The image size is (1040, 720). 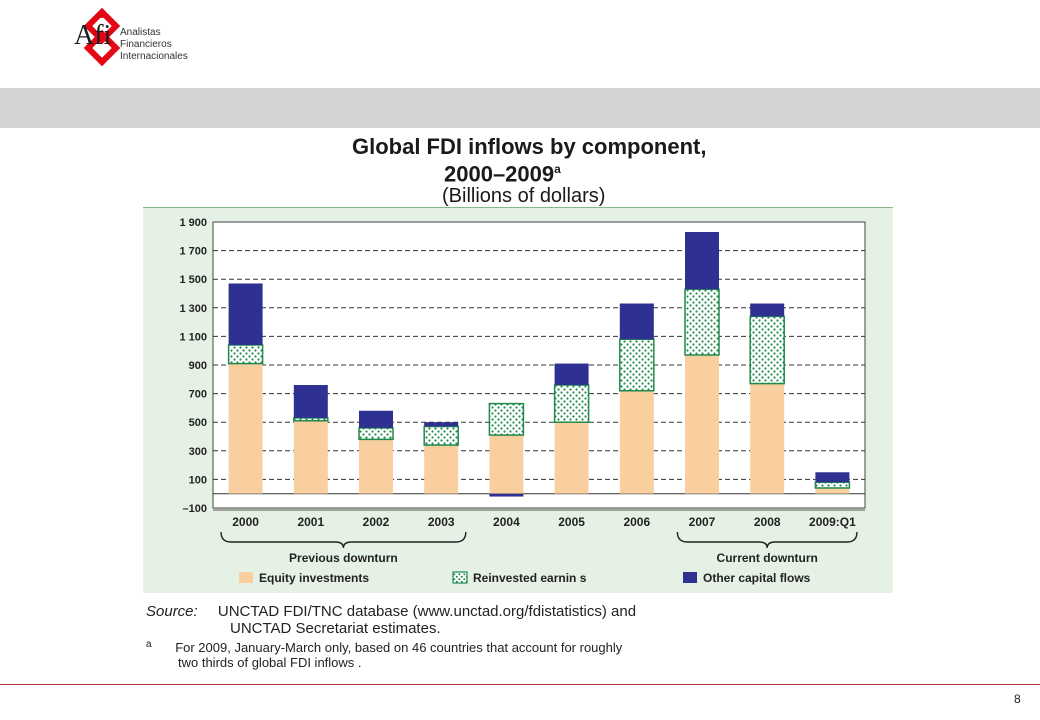 What do you see at coordinates (529, 146) in the screenshot?
I see `chart-title-line: Global FDI inflows by component,` at bounding box center [529, 146].